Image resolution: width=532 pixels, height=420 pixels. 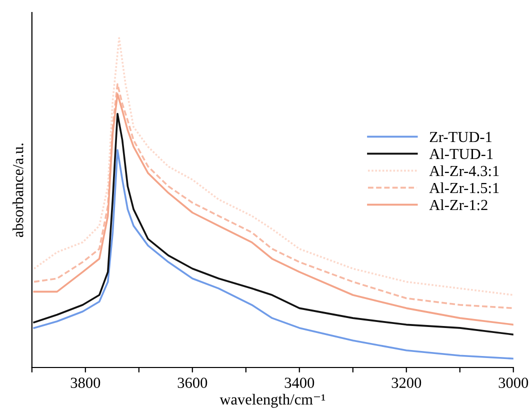 I want to click on legend-label: Al-Zr-1.5:1, so click(x=464, y=188).